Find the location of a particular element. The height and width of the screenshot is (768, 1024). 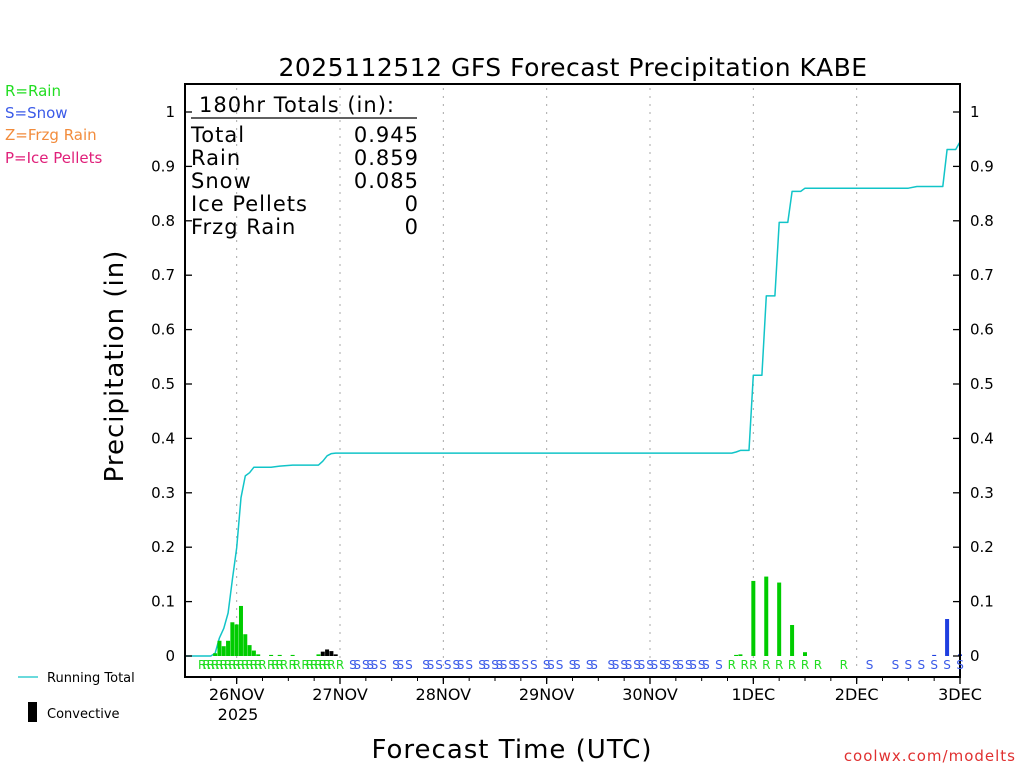

y-tick-label-right: 0.2 is located at coordinates (982, 547).